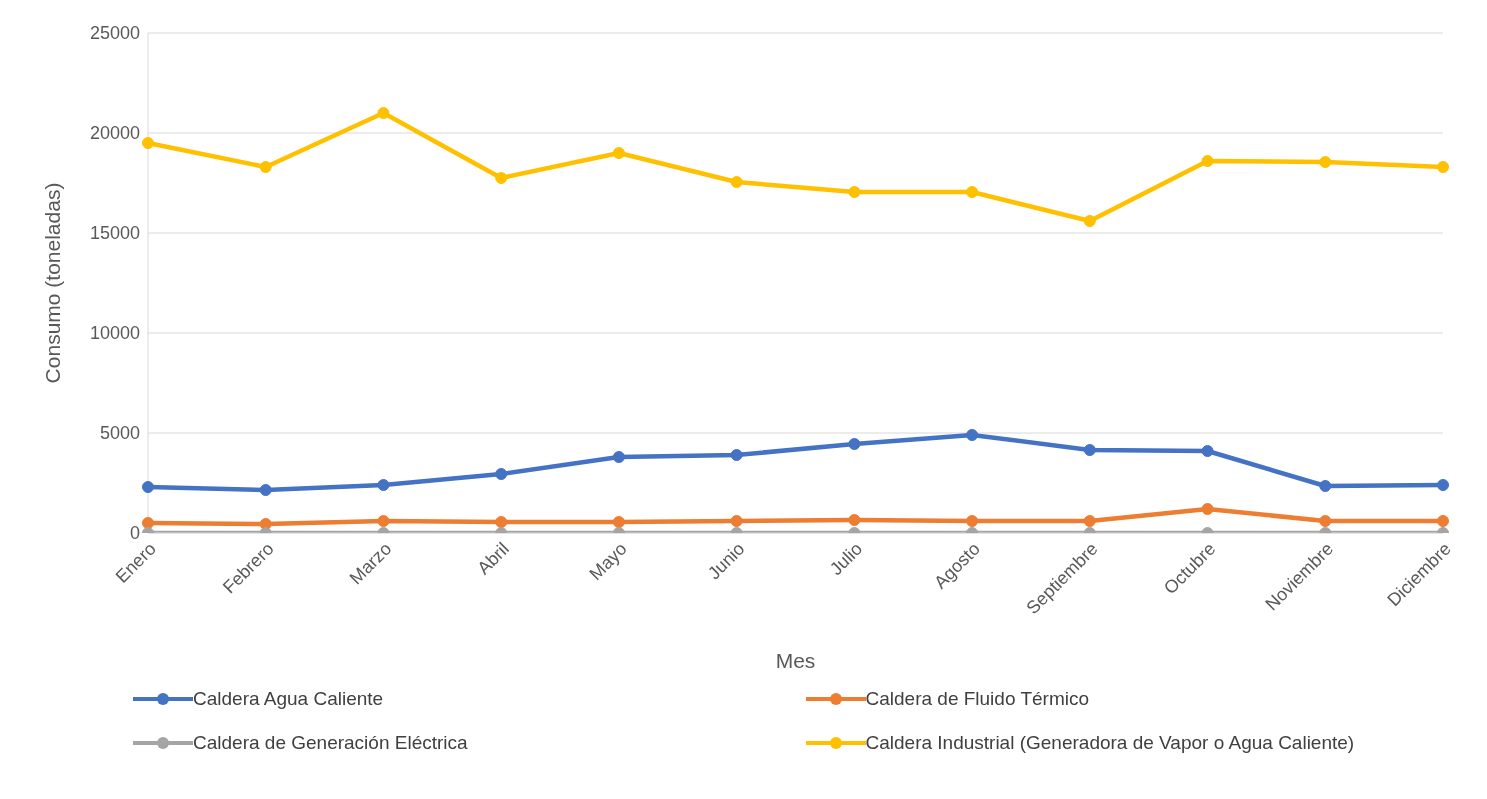  I want to click on y-axis-title: Consumo (toneladas), so click(53, 283).